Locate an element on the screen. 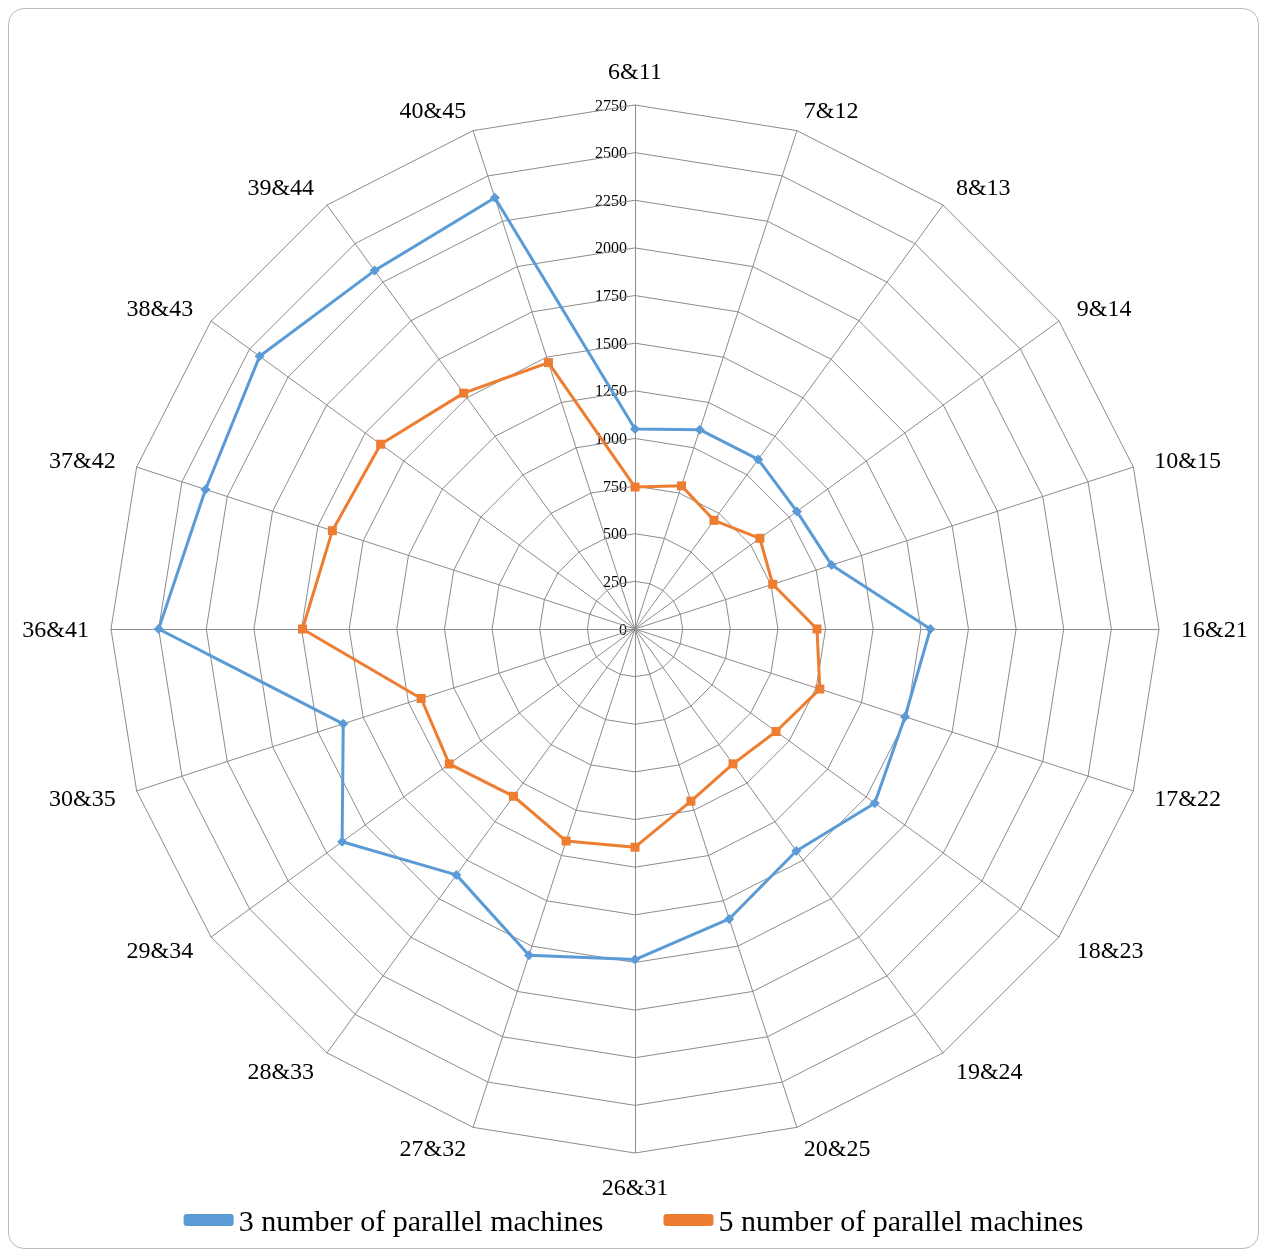 The height and width of the screenshot is (1257, 1267). spoke-label: 39&44 is located at coordinates (281, 187).